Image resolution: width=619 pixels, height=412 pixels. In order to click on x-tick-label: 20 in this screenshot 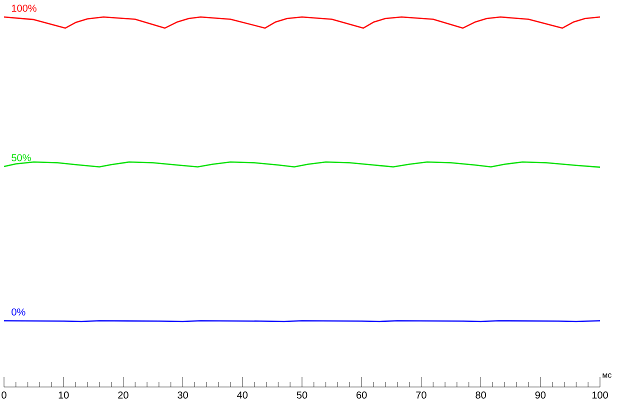, I will do `click(123, 395)`.